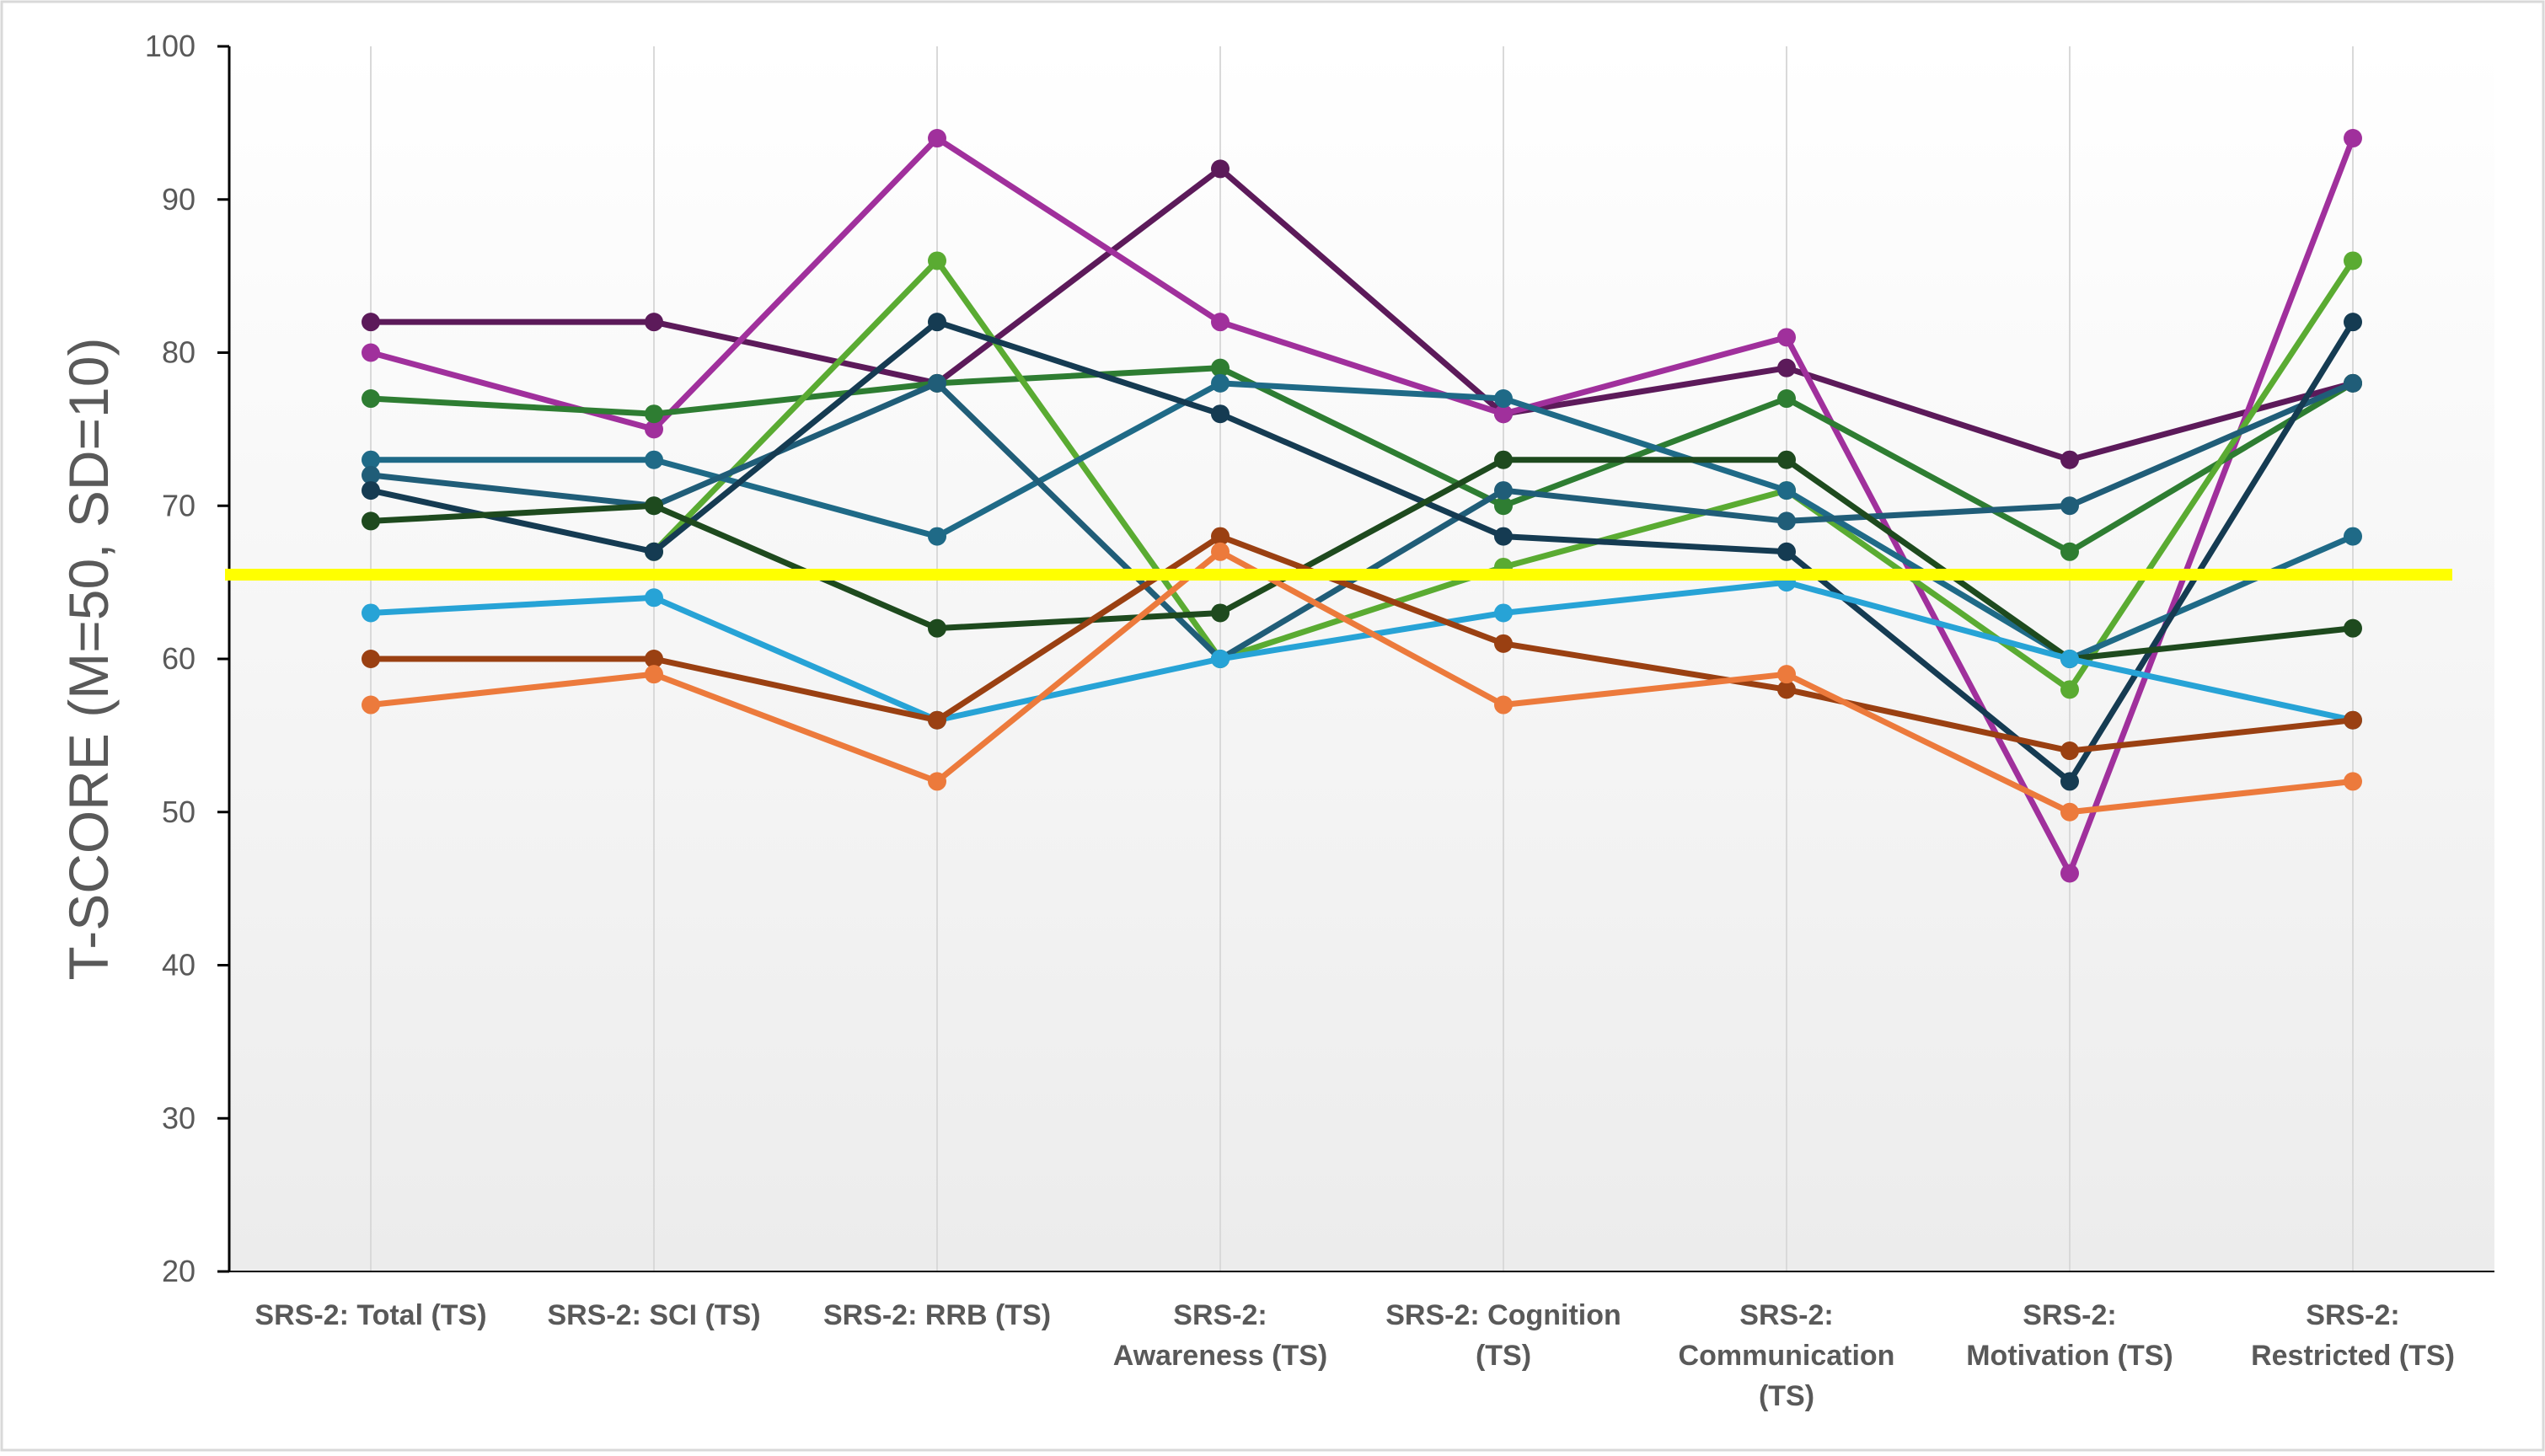  I want to click on x-tick-label: SRS-2: Restricted (TS), so click(2353, 1335).